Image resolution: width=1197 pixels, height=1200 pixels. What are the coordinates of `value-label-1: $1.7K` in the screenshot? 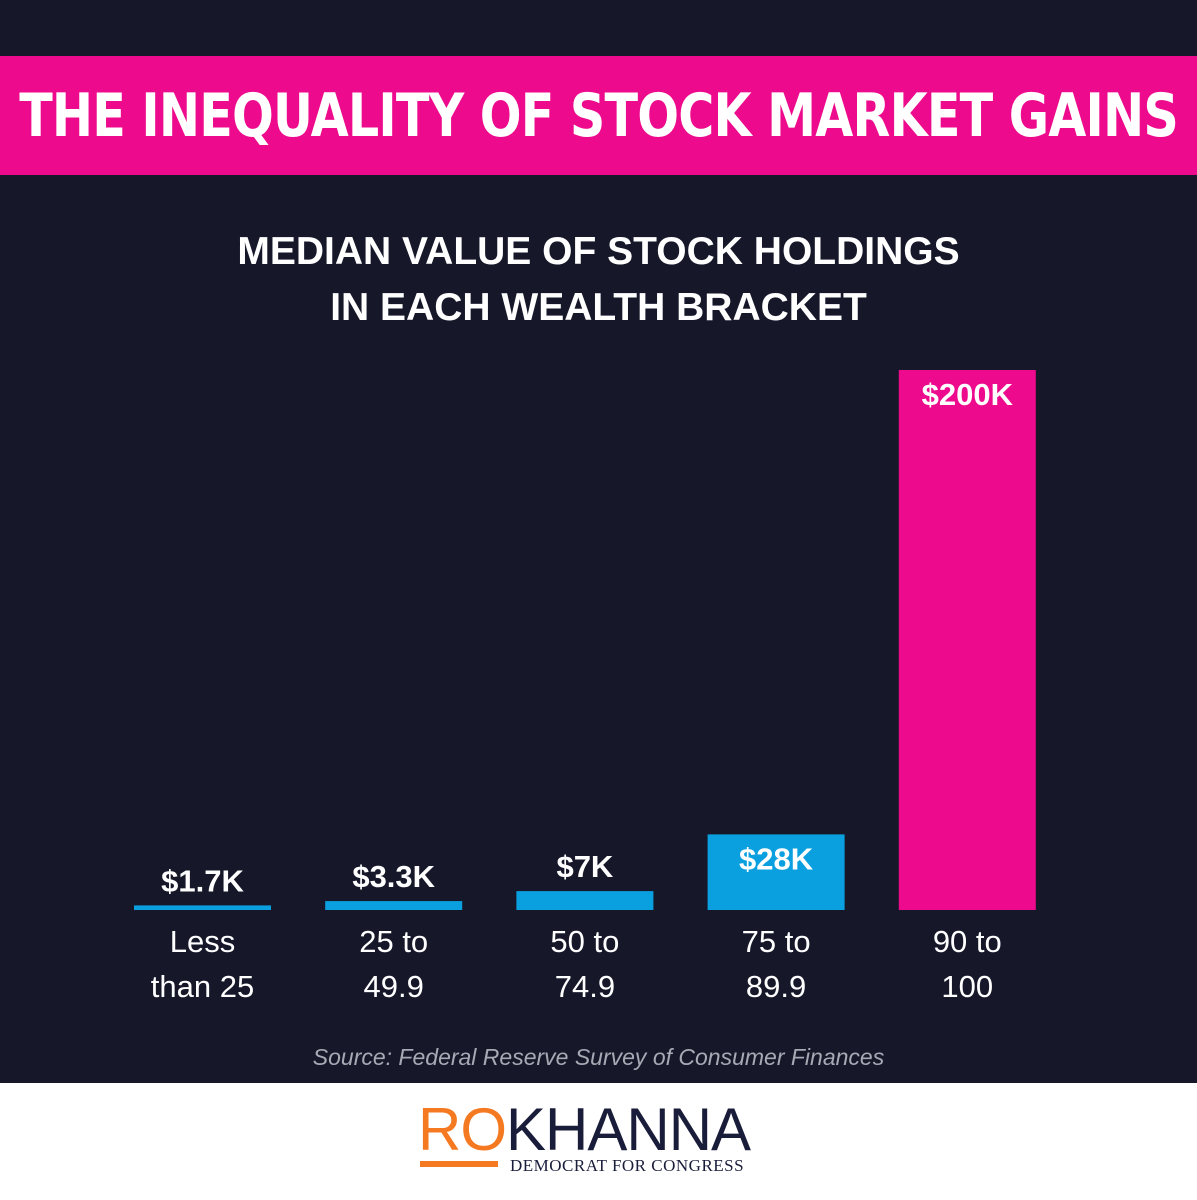 It's located at (202, 880).